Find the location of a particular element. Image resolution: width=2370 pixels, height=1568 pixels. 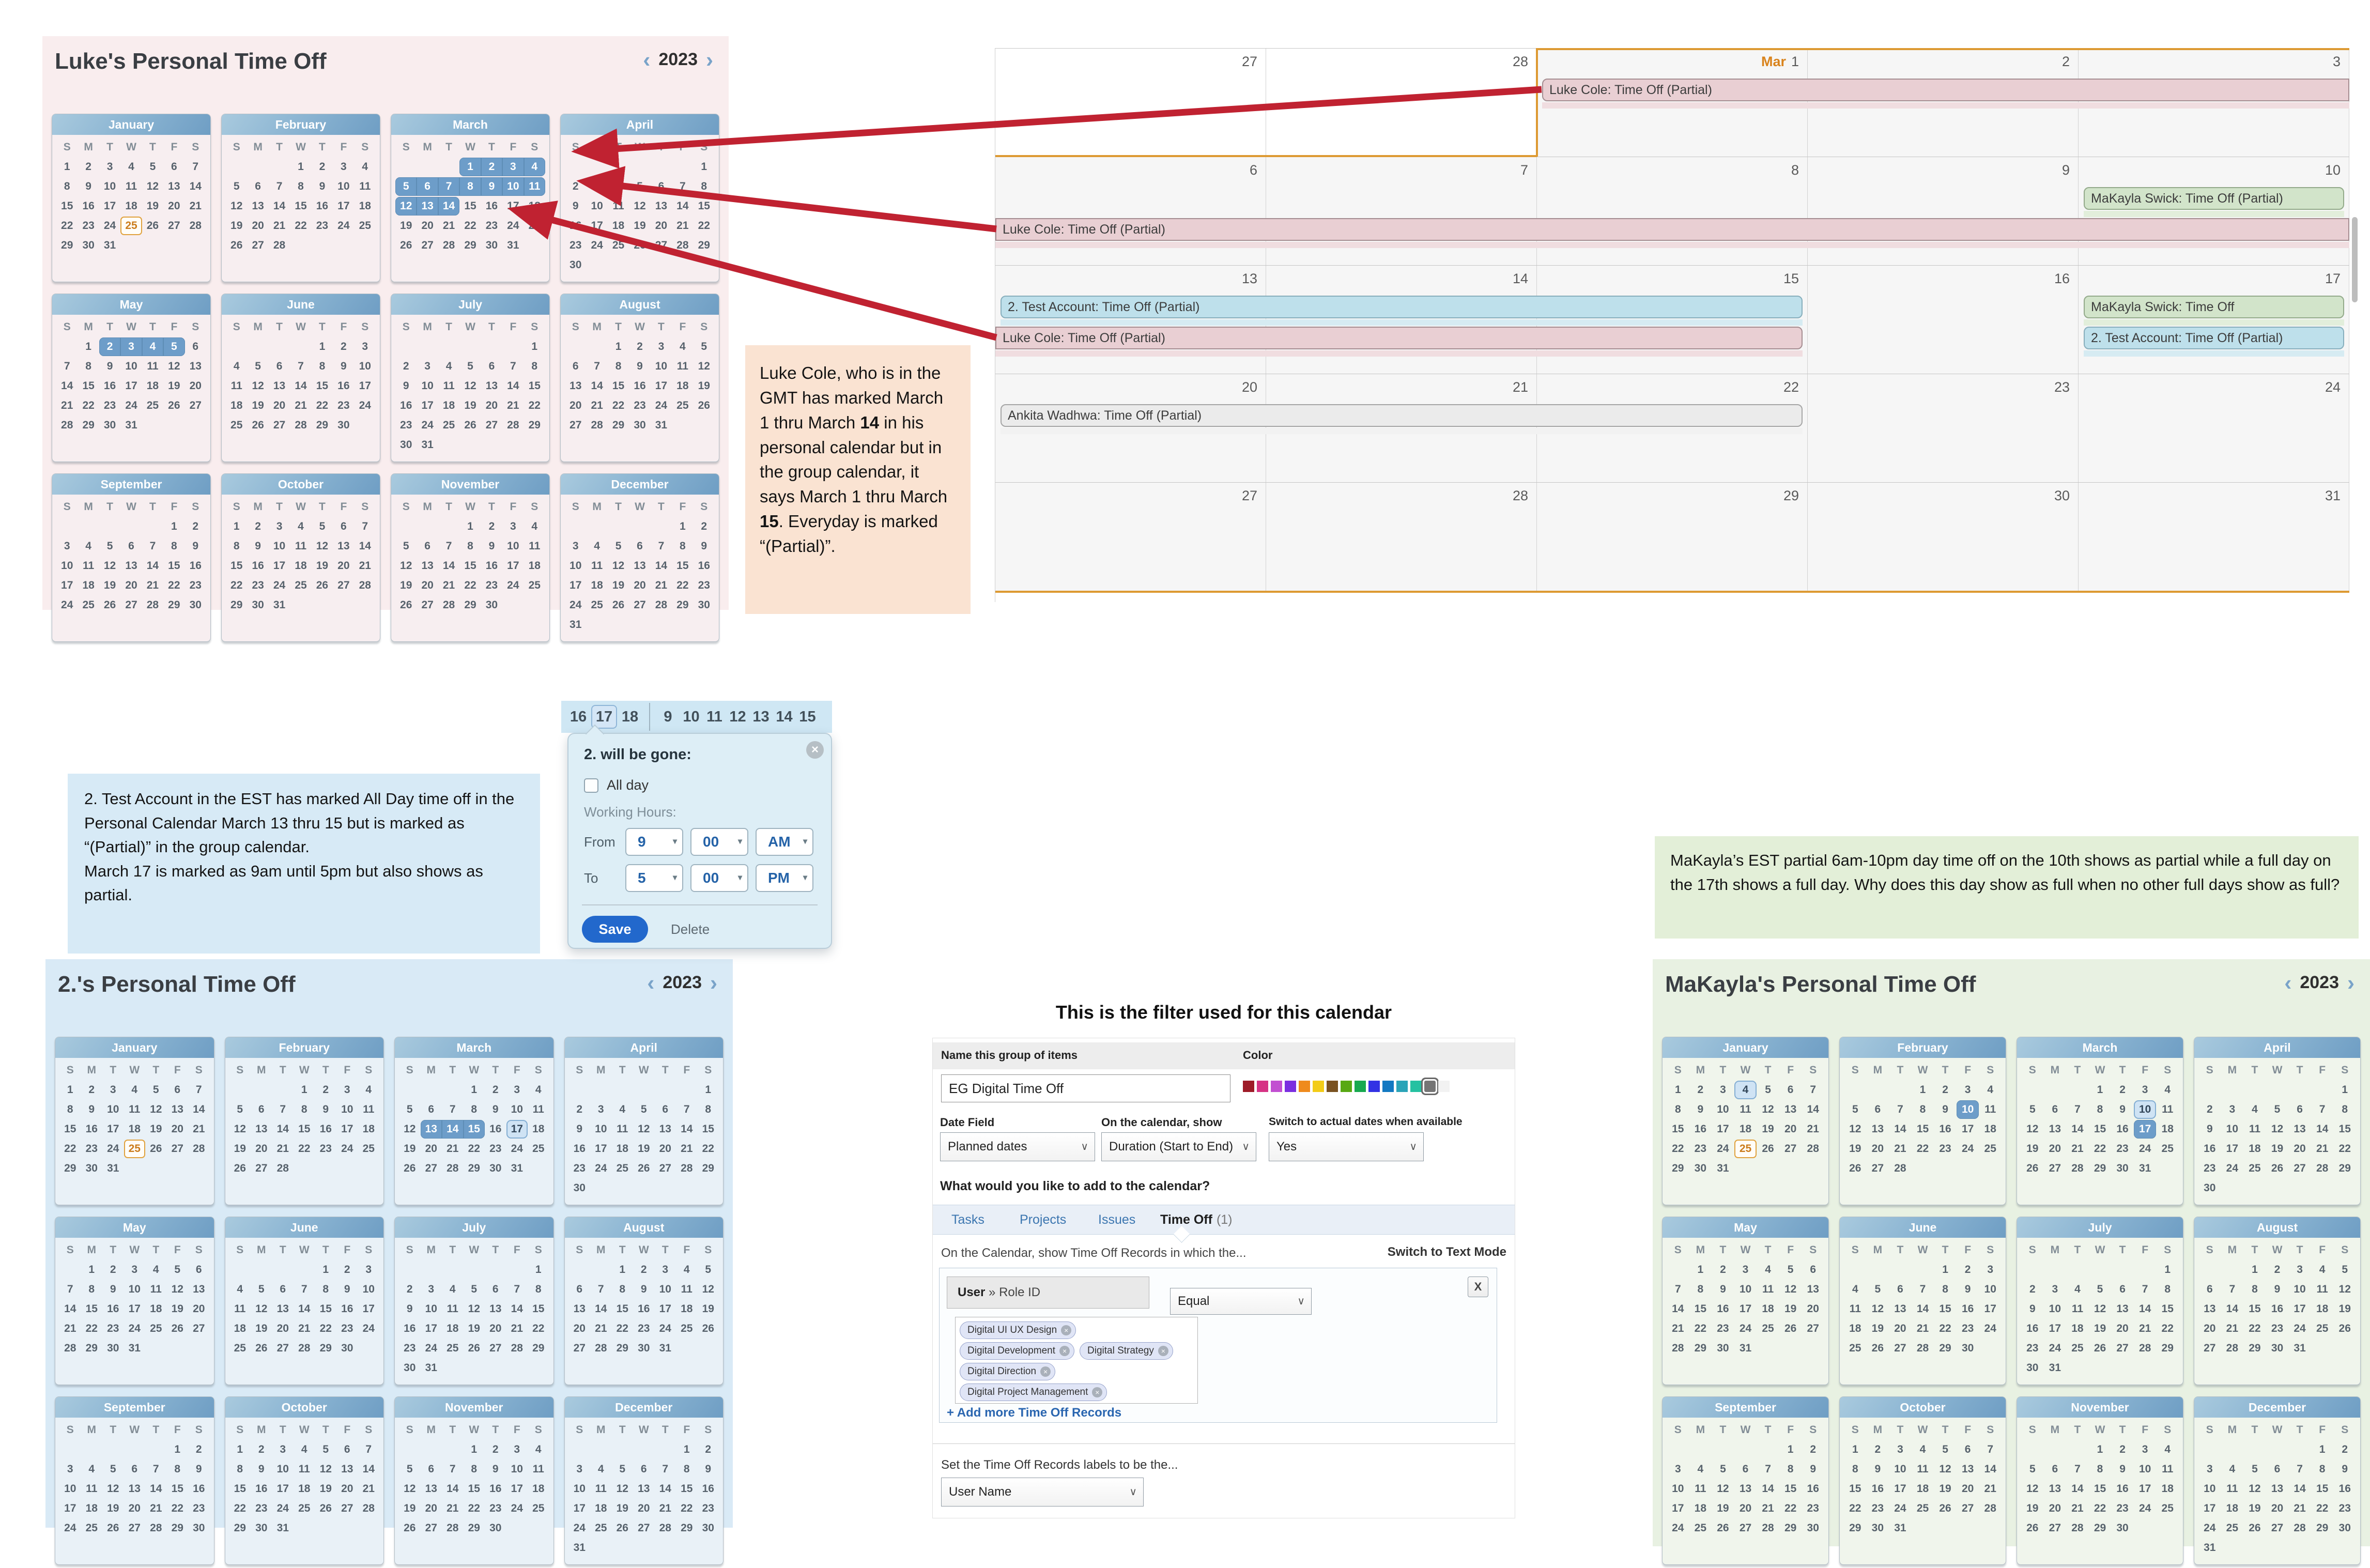

timeoff-bar: Luke Cole: Time Off (Partial) is located at coordinates (1672, 229).